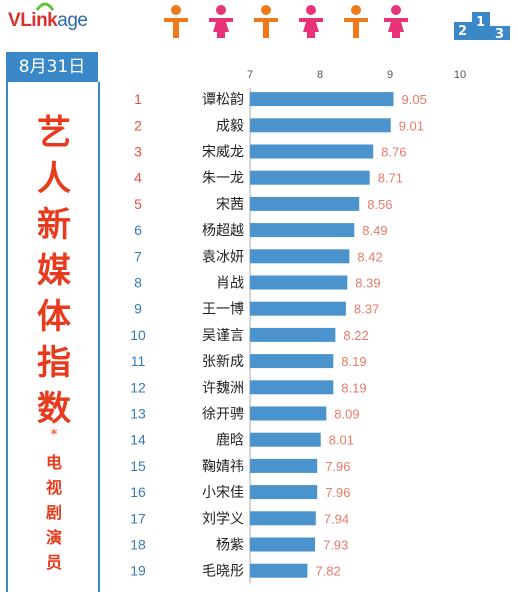 Image resolution: width=518 pixels, height=592 pixels. Describe the element at coordinates (230, 125) in the screenshot. I see `category-label: 成毅` at that location.